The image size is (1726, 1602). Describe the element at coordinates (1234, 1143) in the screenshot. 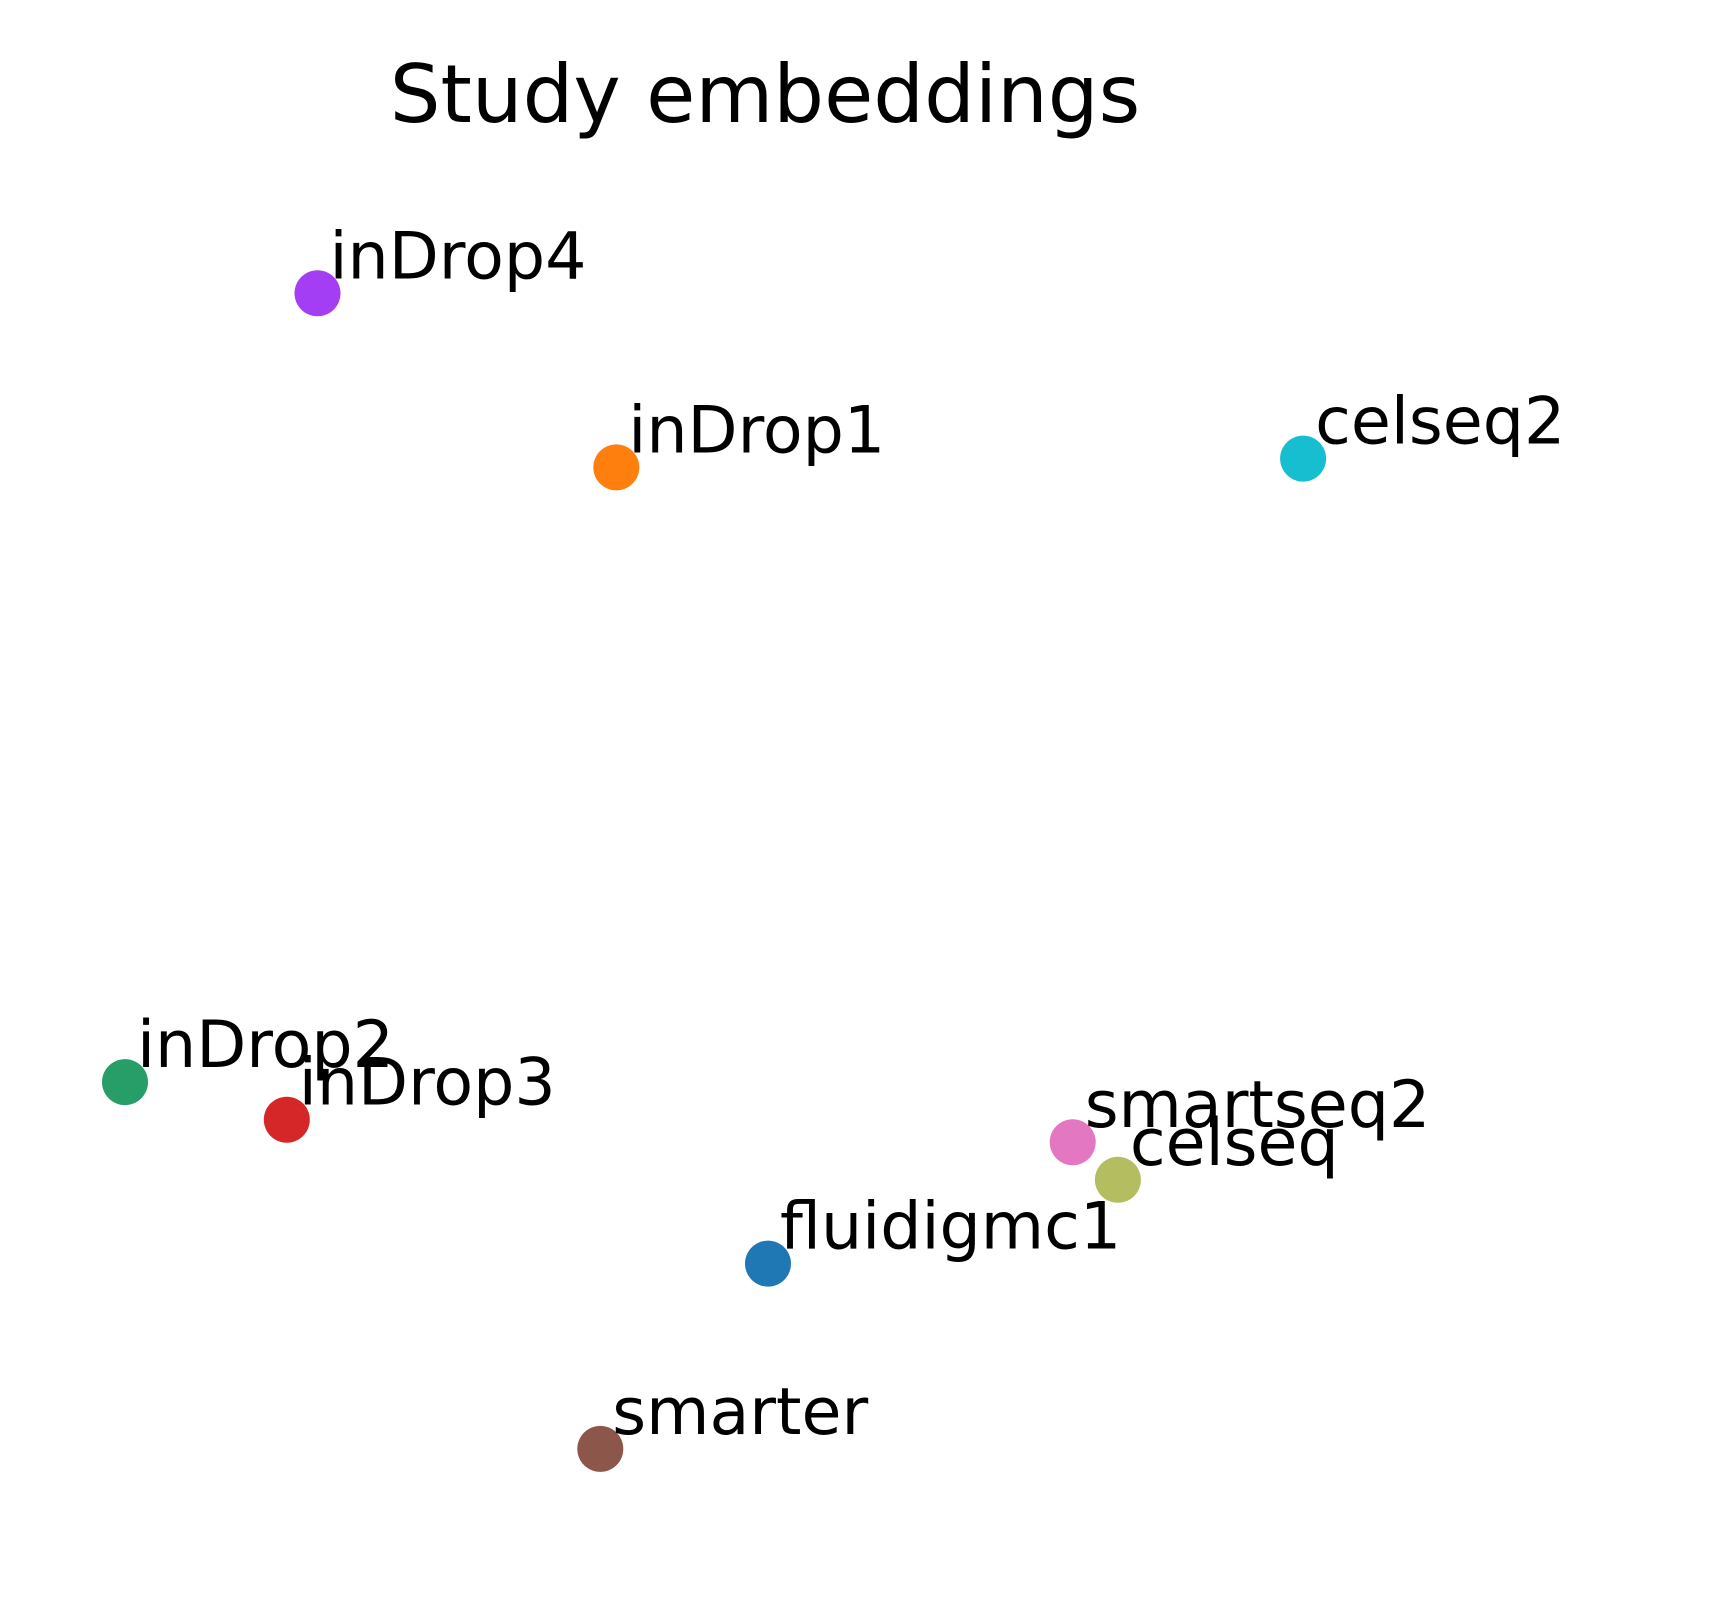

I see `point-label-celseq: celseq` at that location.